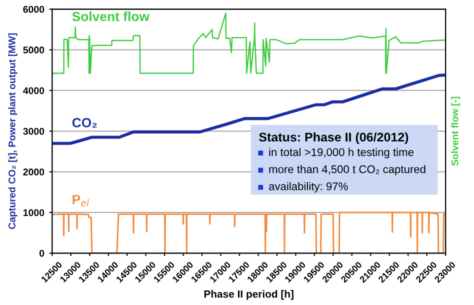 Image resolution: width=474 pixels, height=305 pixels. What do you see at coordinates (33, 90) in the screenshot?
I see `y-tick-label: 4000` at bounding box center [33, 90].